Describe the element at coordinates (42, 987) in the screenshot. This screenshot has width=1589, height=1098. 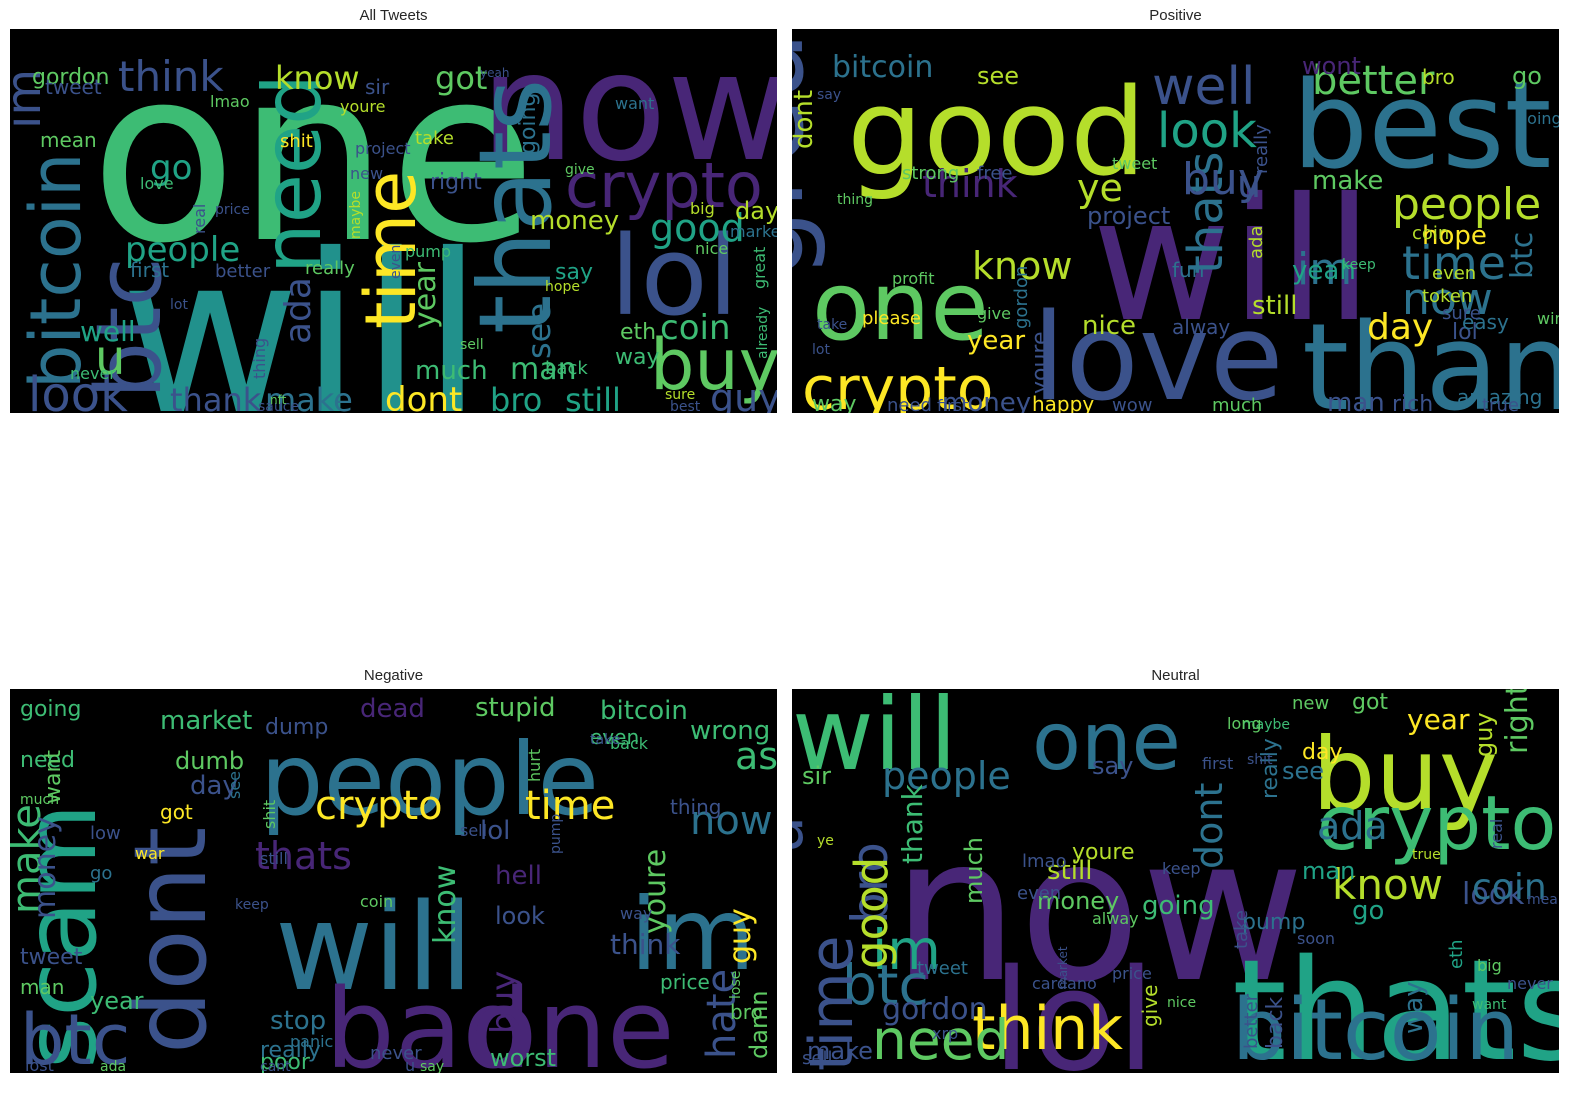
I see `word-man: man` at that location.